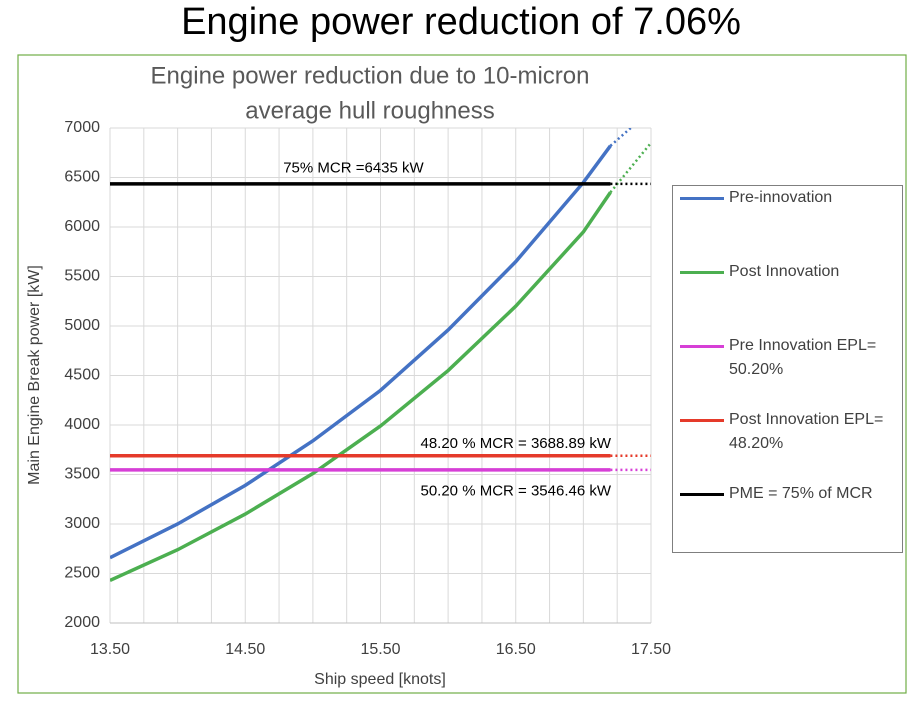 The image size is (922, 706). I want to click on trend-line, so click(620, 137).